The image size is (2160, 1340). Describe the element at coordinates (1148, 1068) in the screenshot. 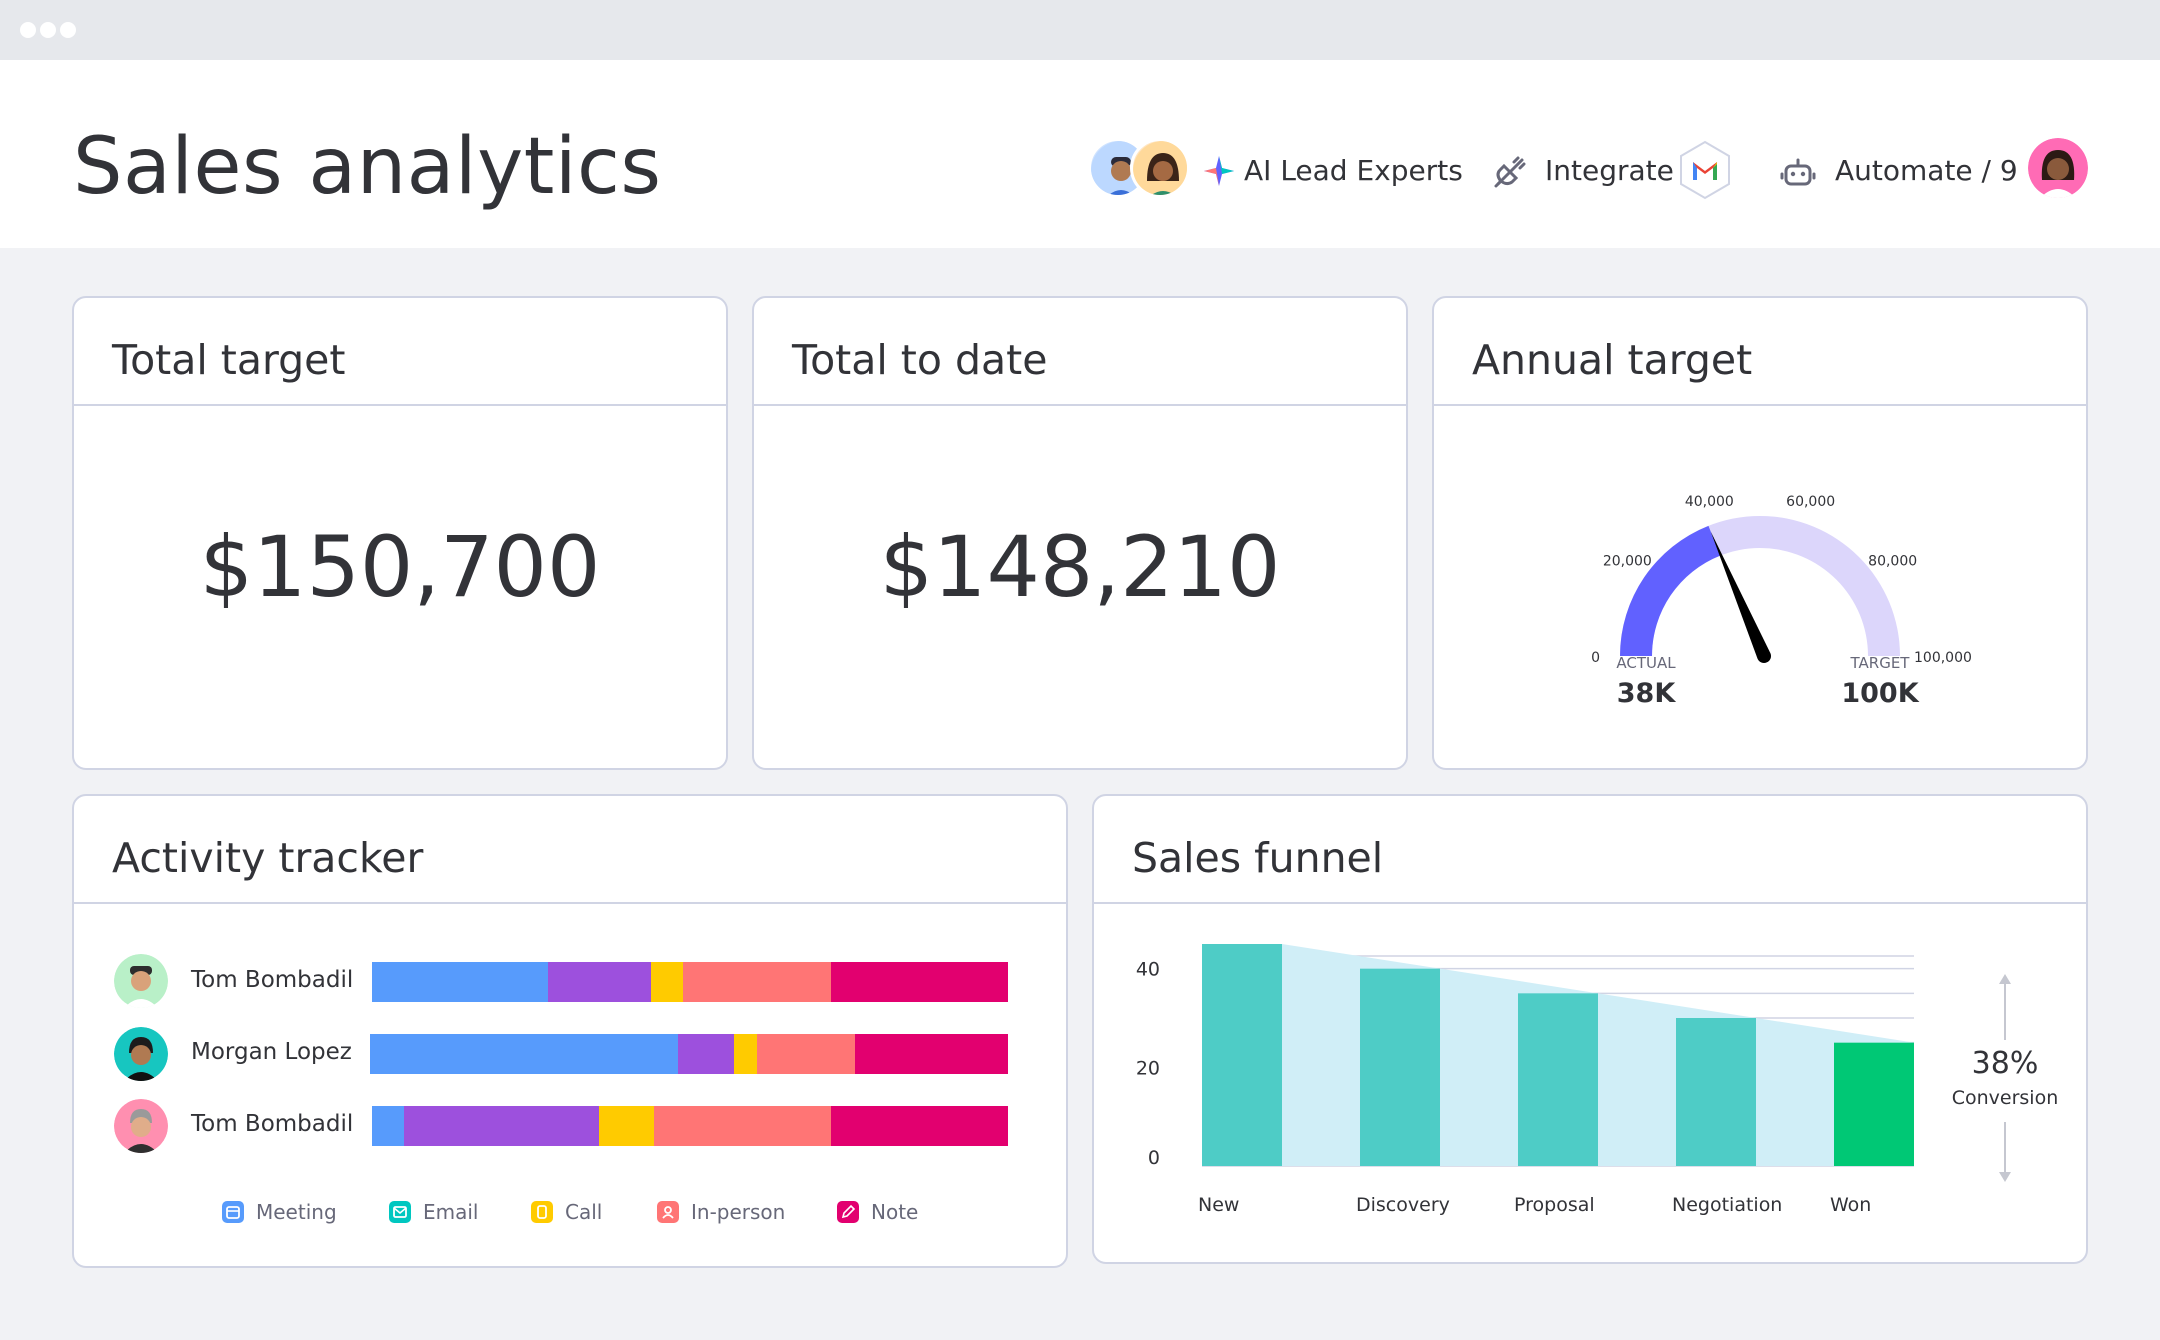

I see `y-tick-label: 20` at that location.